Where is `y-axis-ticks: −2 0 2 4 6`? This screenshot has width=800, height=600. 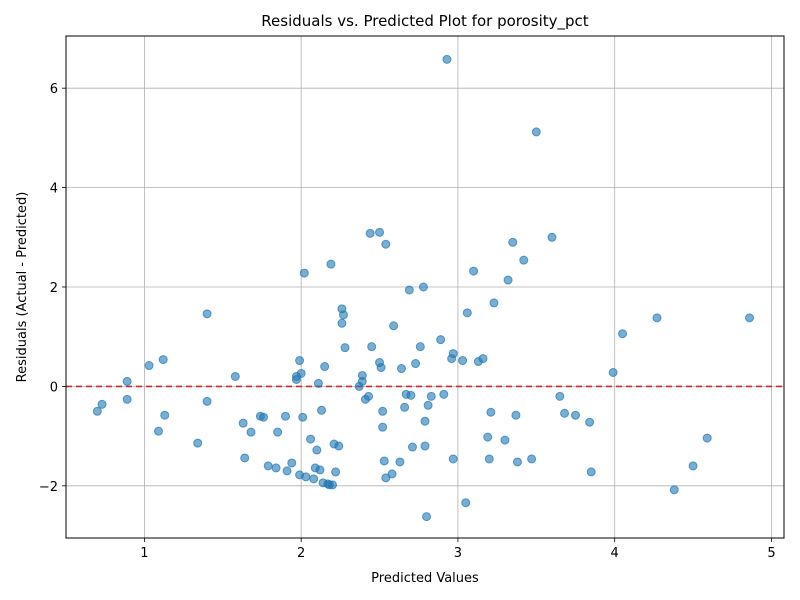 y-axis-ticks: −2 0 2 4 6 is located at coordinates (52, 288).